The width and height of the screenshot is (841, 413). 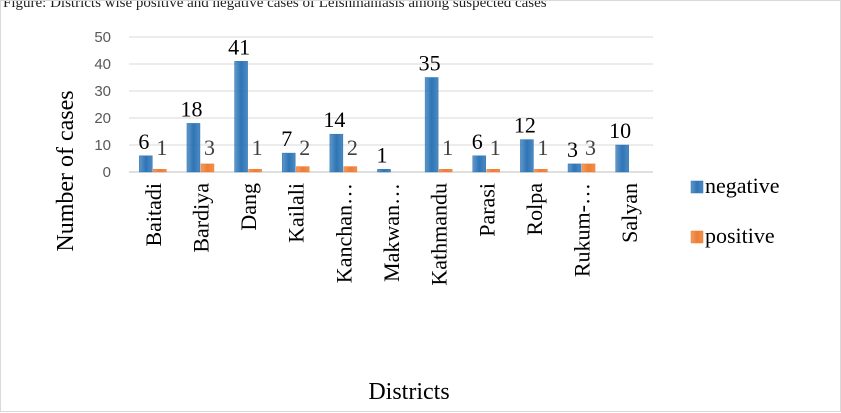 I want to click on x-category-label: Parasi, so click(x=486, y=210).